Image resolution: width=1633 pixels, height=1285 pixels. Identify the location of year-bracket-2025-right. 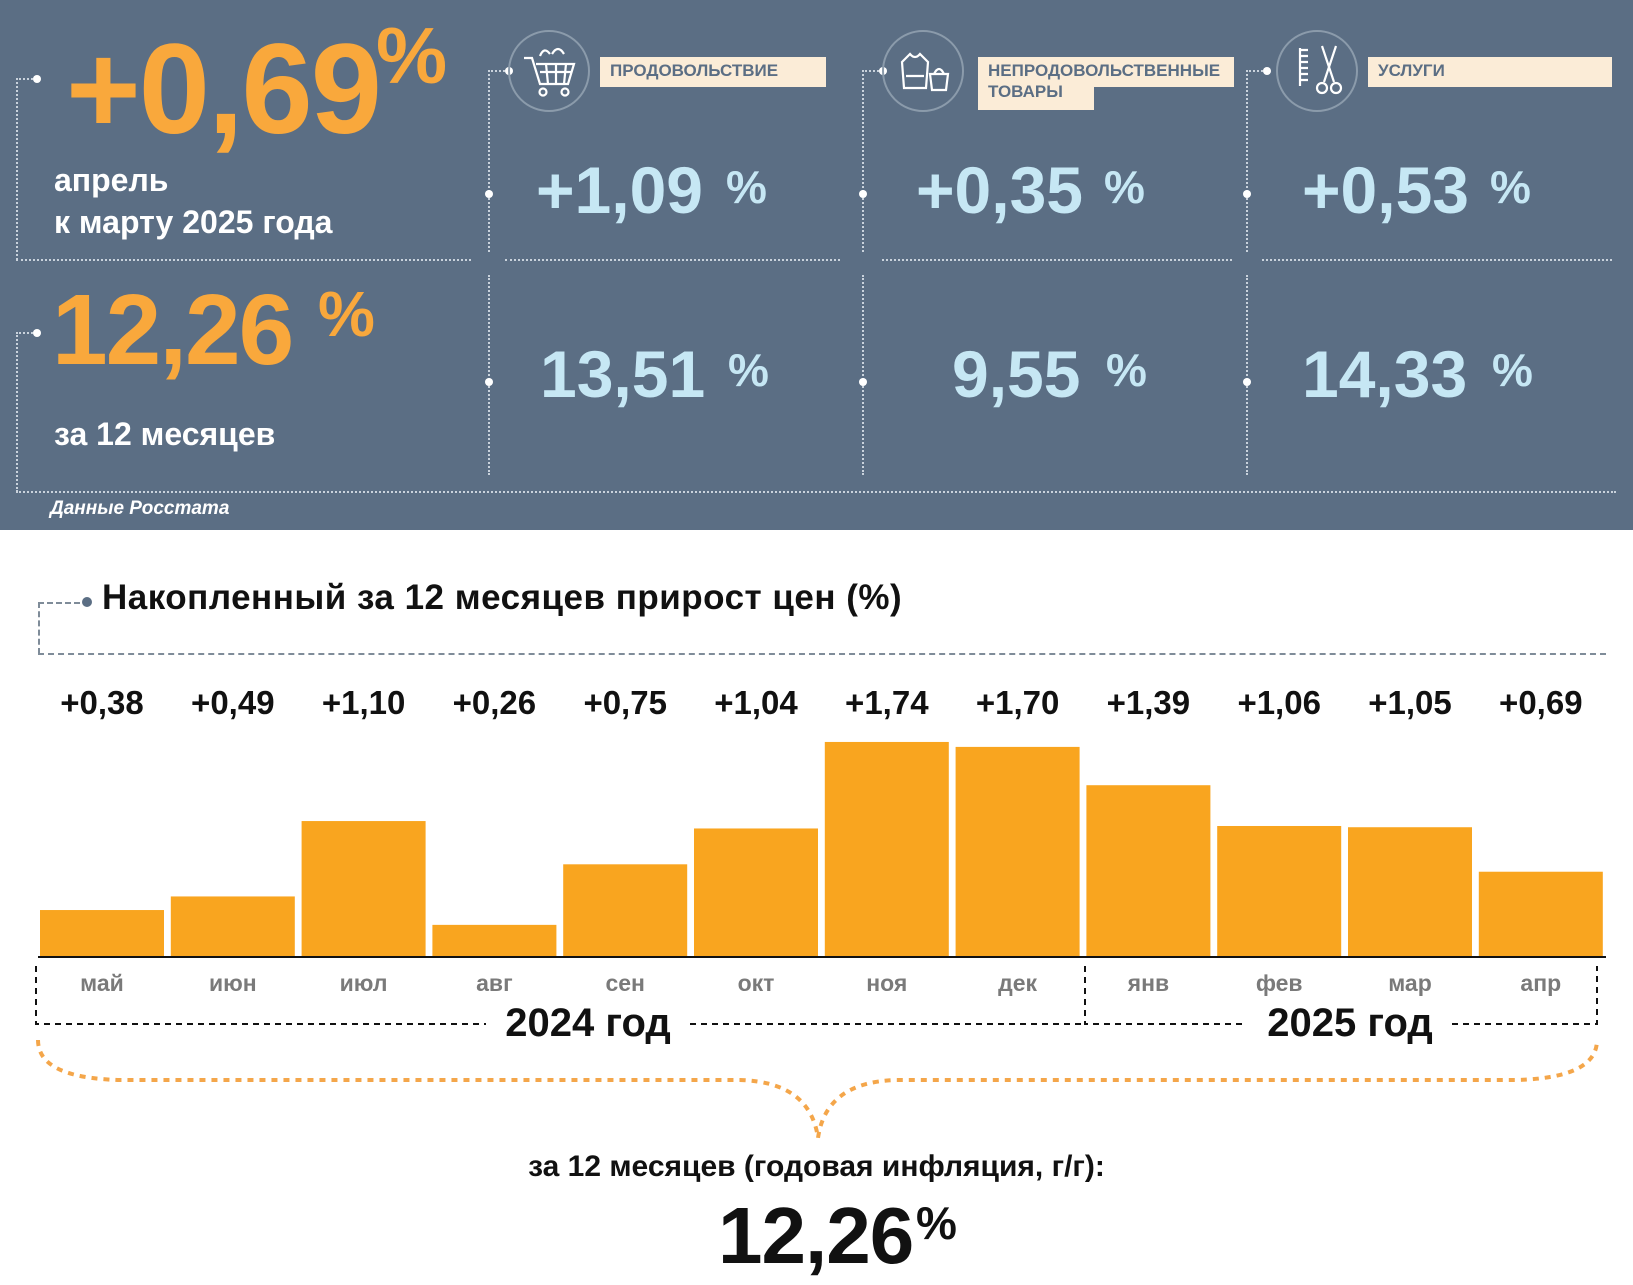
(1525, 995).